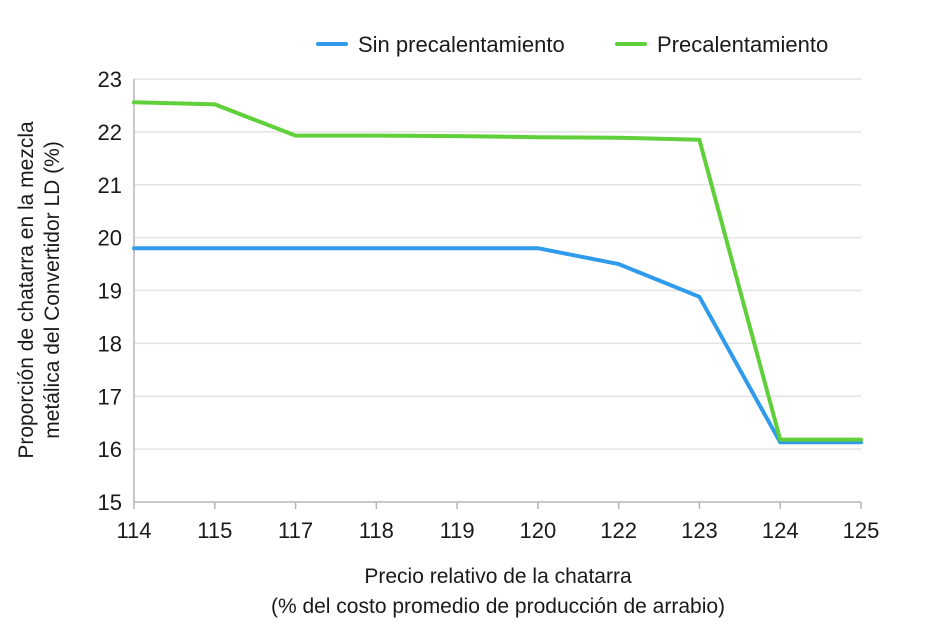 The width and height of the screenshot is (930, 631). I want to click on y-tick-label-18: 18, so click(110, 343).